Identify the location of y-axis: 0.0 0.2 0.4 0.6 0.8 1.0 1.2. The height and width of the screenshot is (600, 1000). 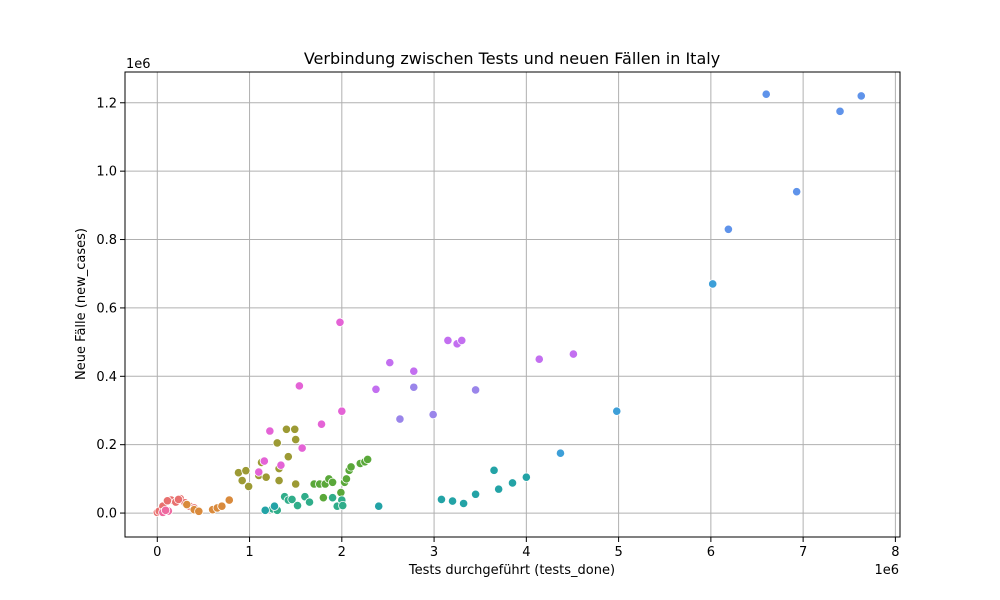
(110, 309).